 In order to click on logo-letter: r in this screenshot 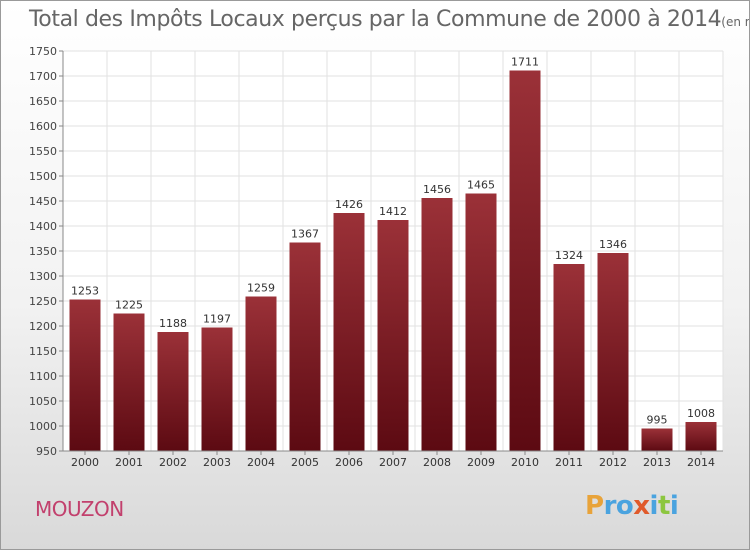, I will do `click(610, 506)`.